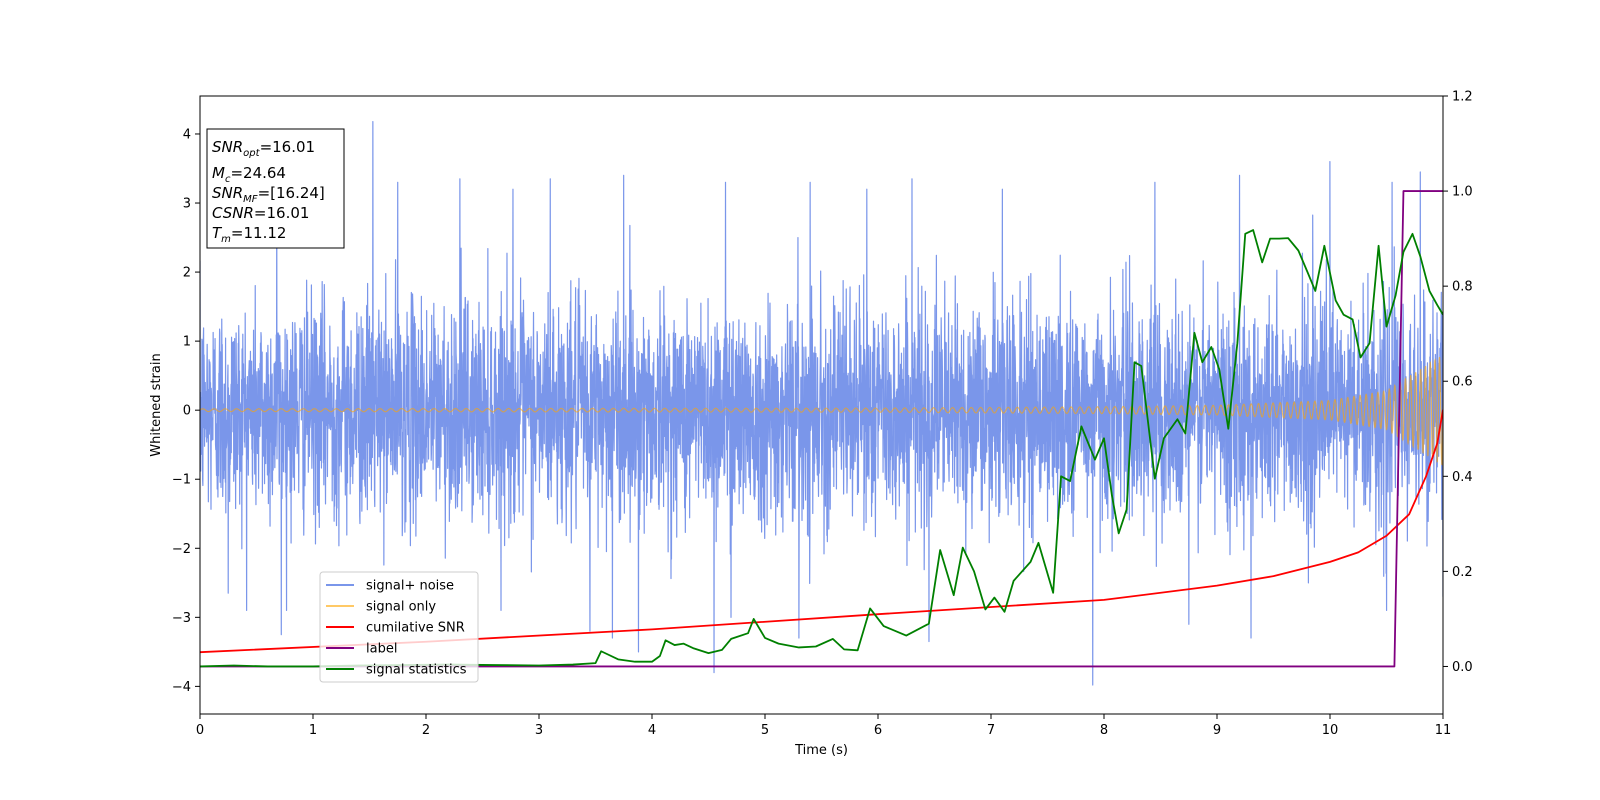  Describe the element at coordinates (250, 199) in the screenshot. I see `info-line-subscript: MF` at that location.